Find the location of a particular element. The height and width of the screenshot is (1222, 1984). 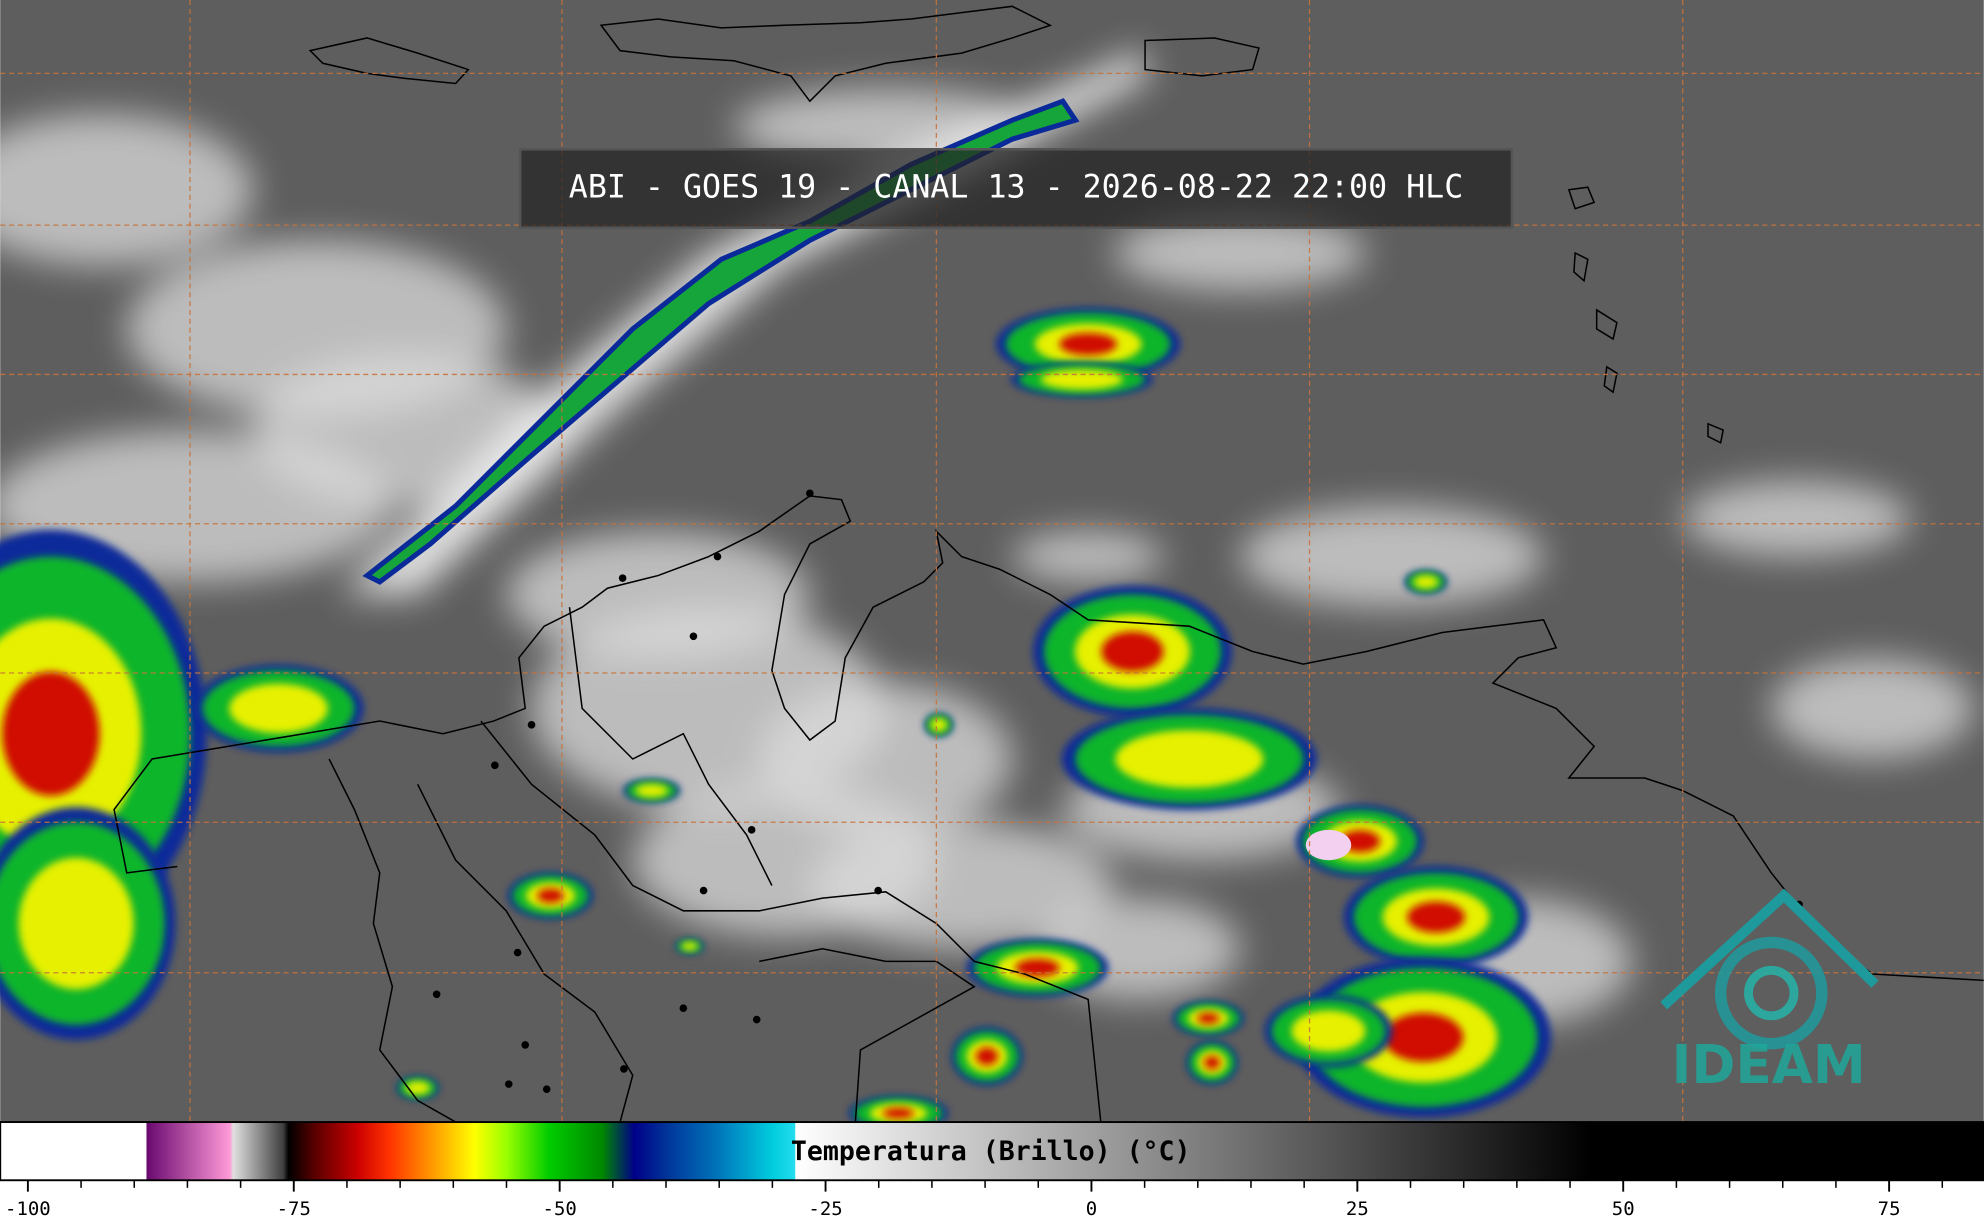

title-box is located at coordinates (1016, 188).